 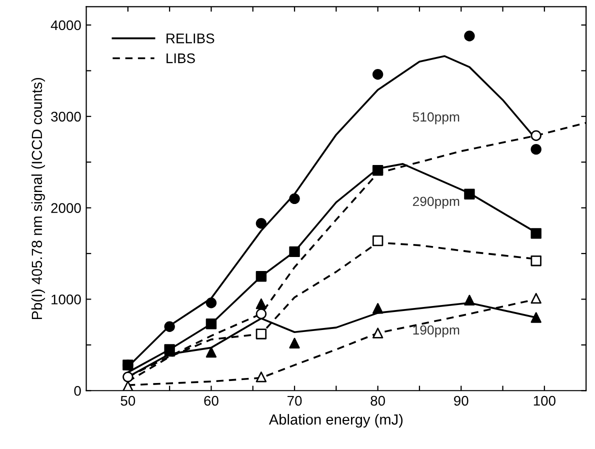 I want to click on annotation: 190ppm, so click(x=436, y=331).